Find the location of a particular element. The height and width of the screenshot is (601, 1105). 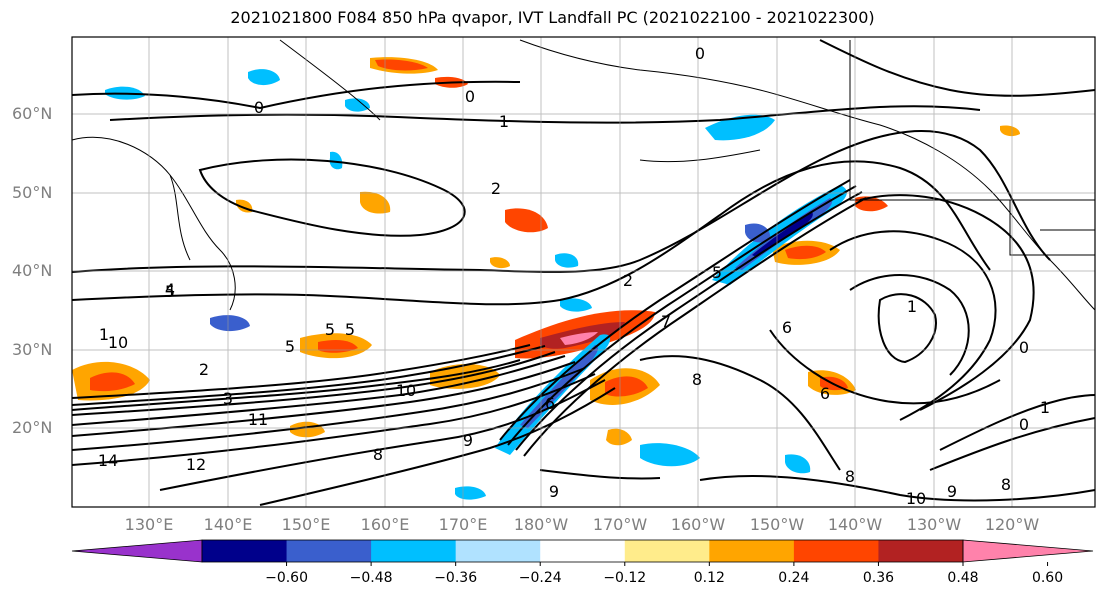

lon-label-170e: 170°E is located at coordinates (463, 524).